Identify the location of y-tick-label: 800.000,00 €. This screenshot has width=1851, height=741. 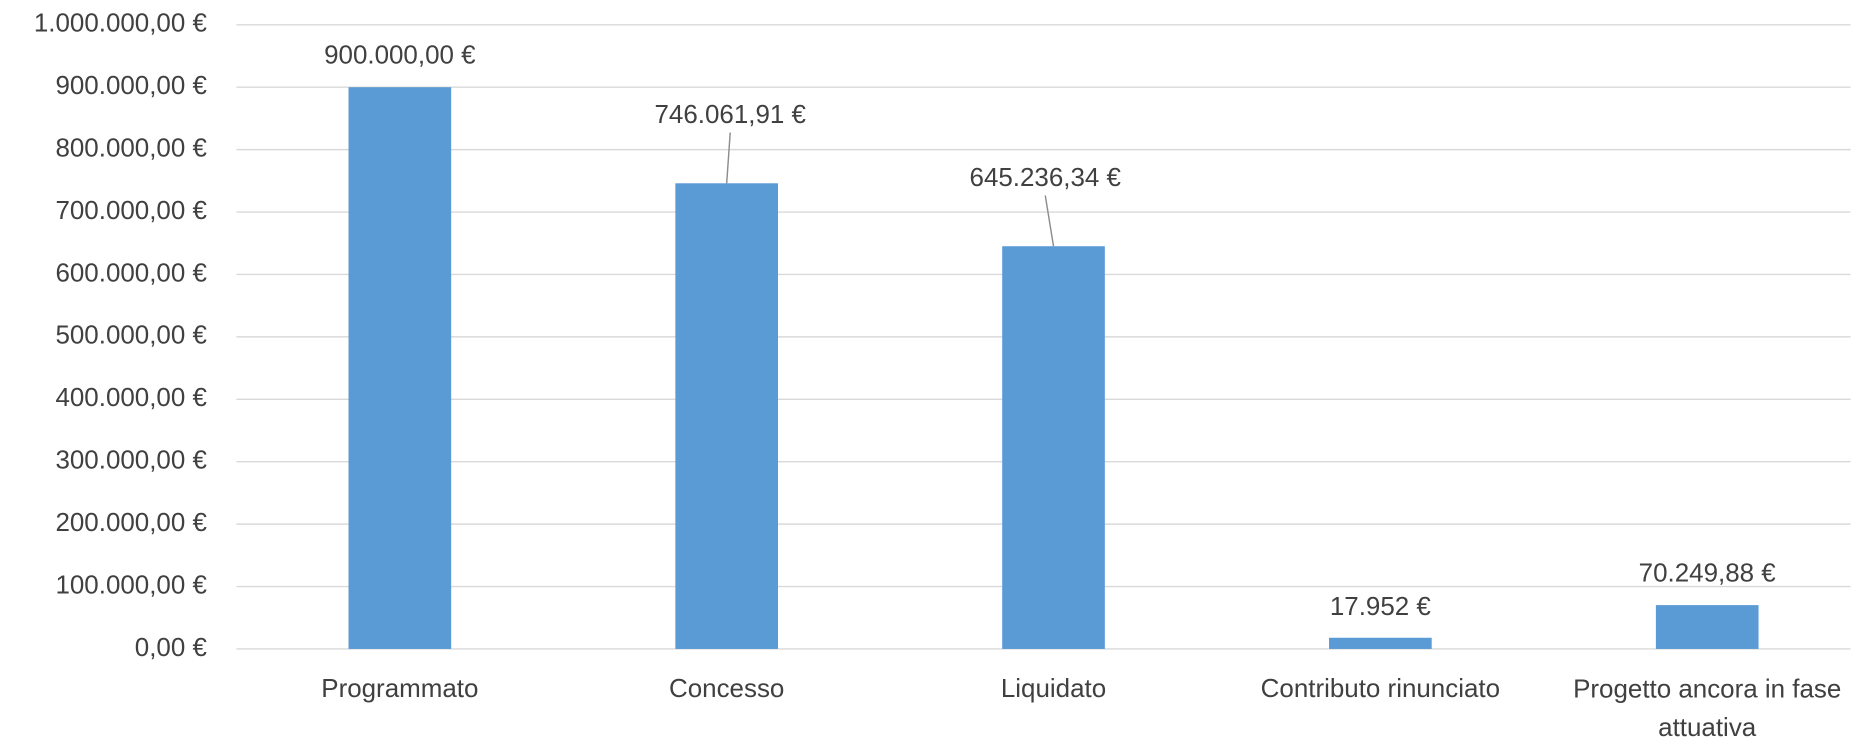
(131, 148).